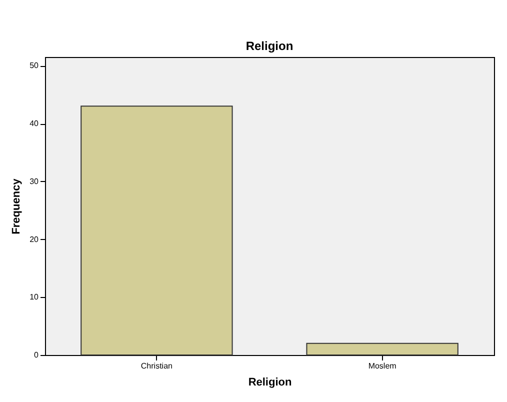 Image resolution: width=507 pixels, height=402 pixels. I want to click on y-tick-label: 50, so click(35, 65).